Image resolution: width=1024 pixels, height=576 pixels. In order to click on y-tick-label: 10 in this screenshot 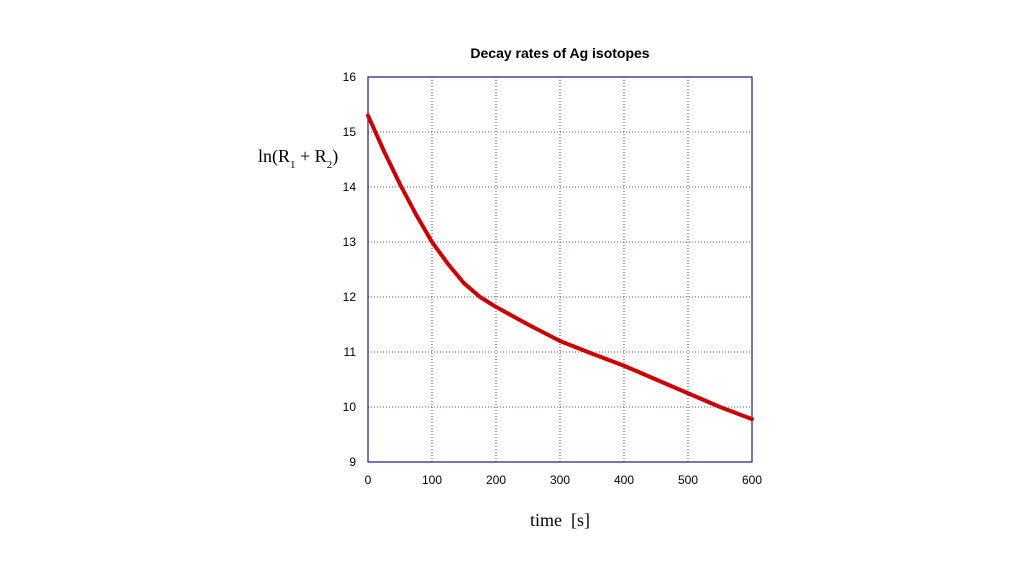, I will do `click(350, 407)`.